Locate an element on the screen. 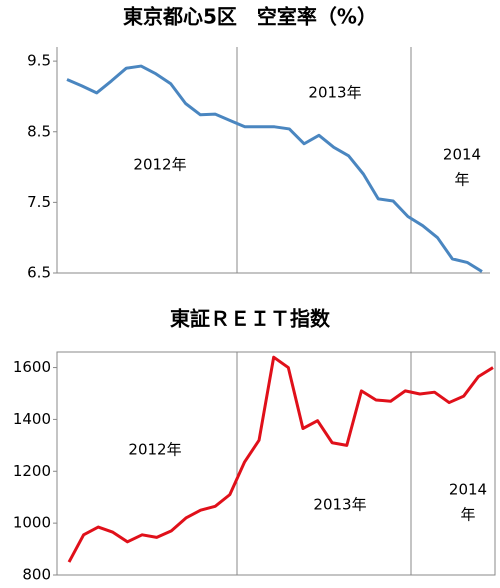 The image size is (500, 588). y-tick-label: 7.5 is located at coordinates (39, 202).